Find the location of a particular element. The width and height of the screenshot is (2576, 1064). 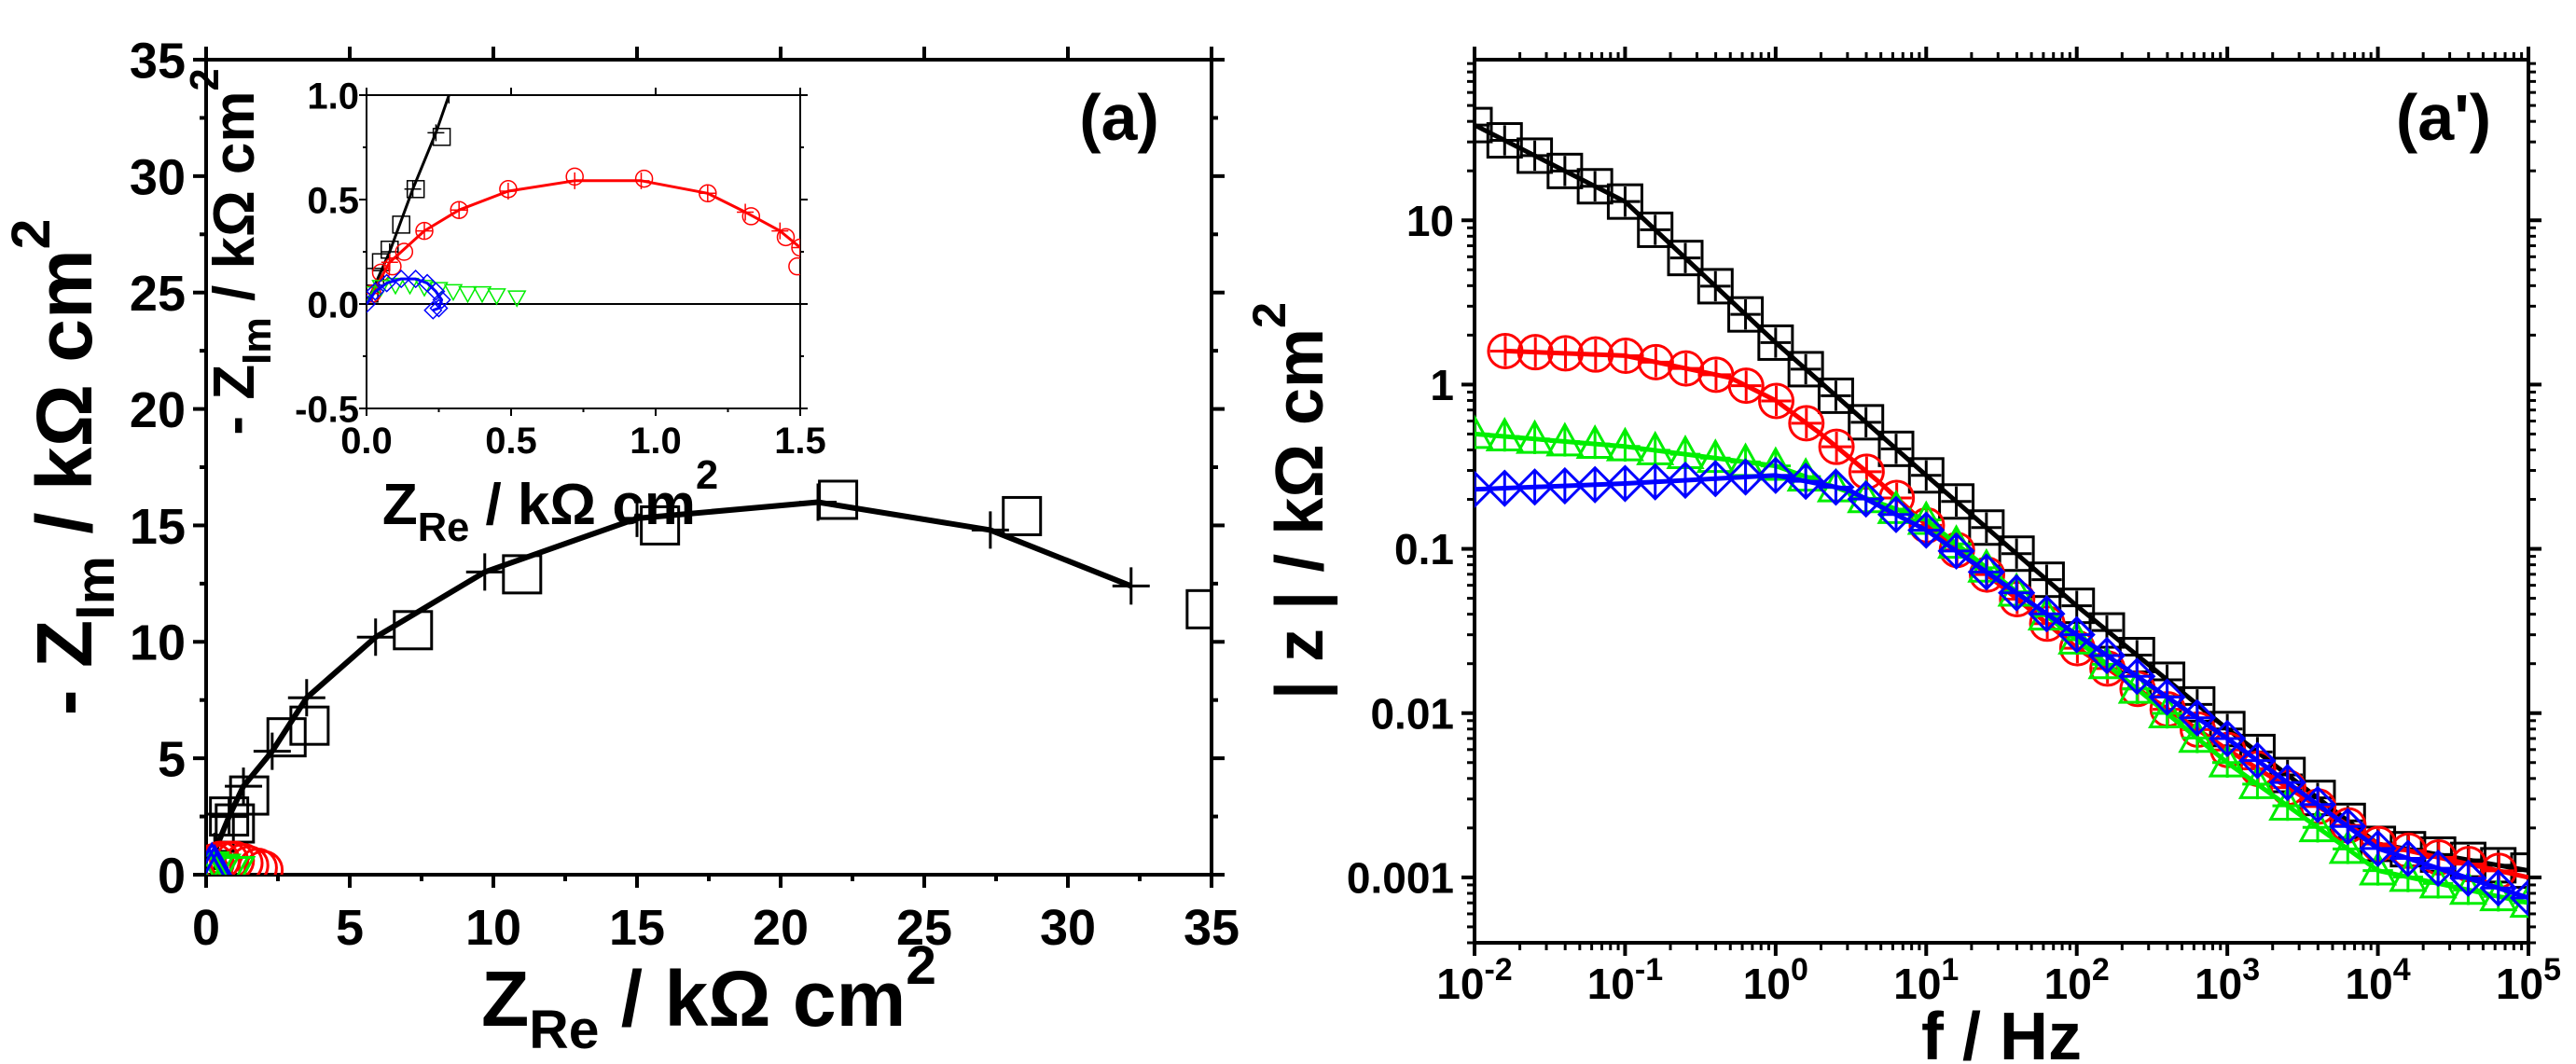

y-axis-title: - ZIm / kΩ cm2 is located at coordinates (63, 467).